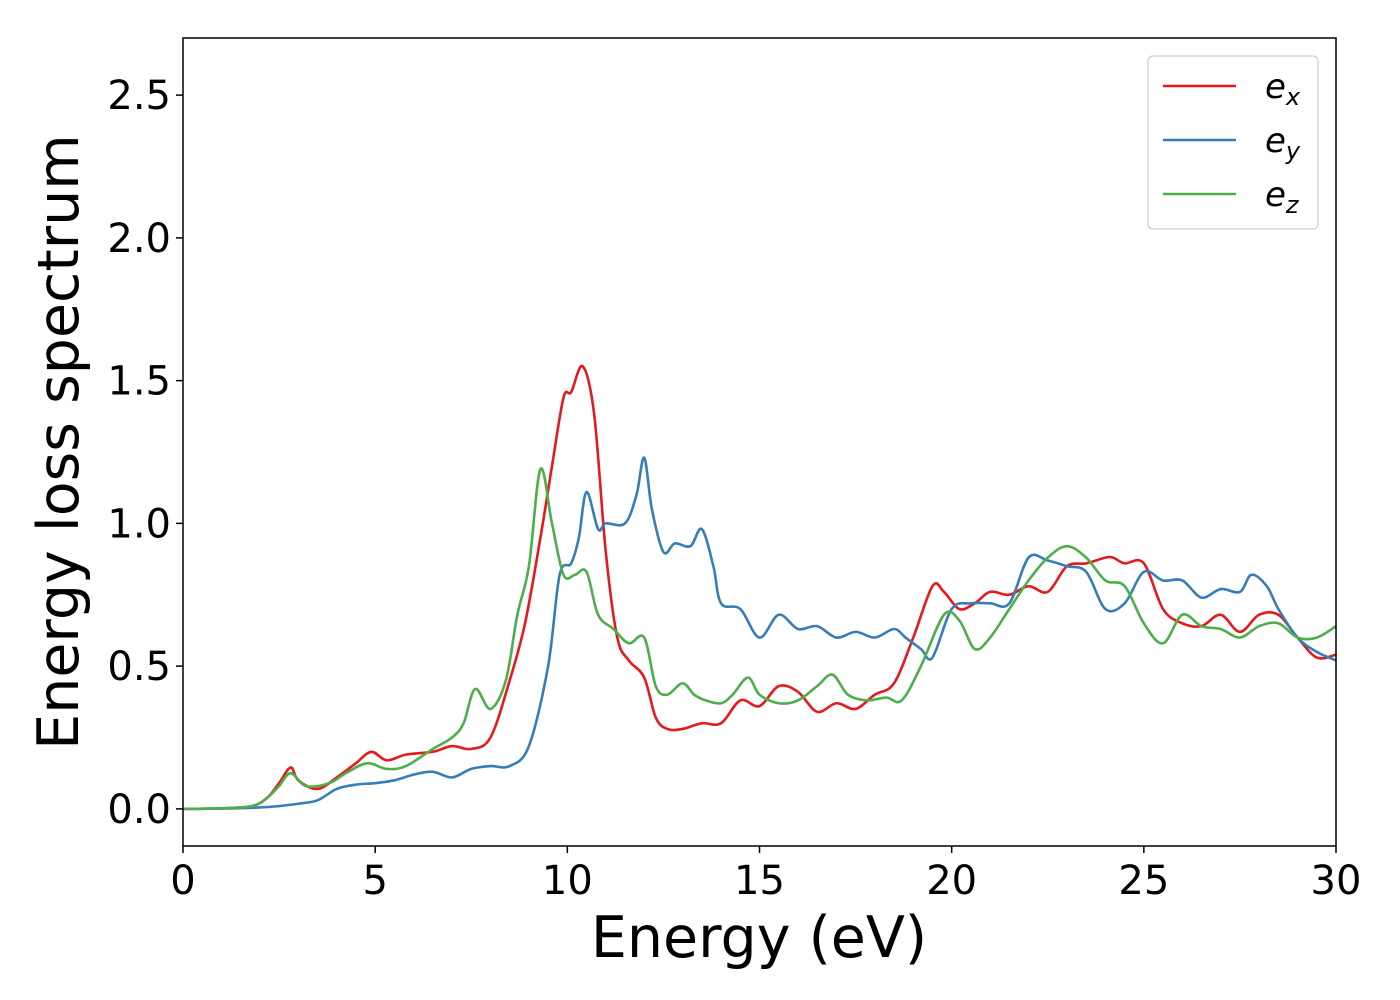  I want to click on y-axis-label: Energy loss spectrum, so click(59, 442).